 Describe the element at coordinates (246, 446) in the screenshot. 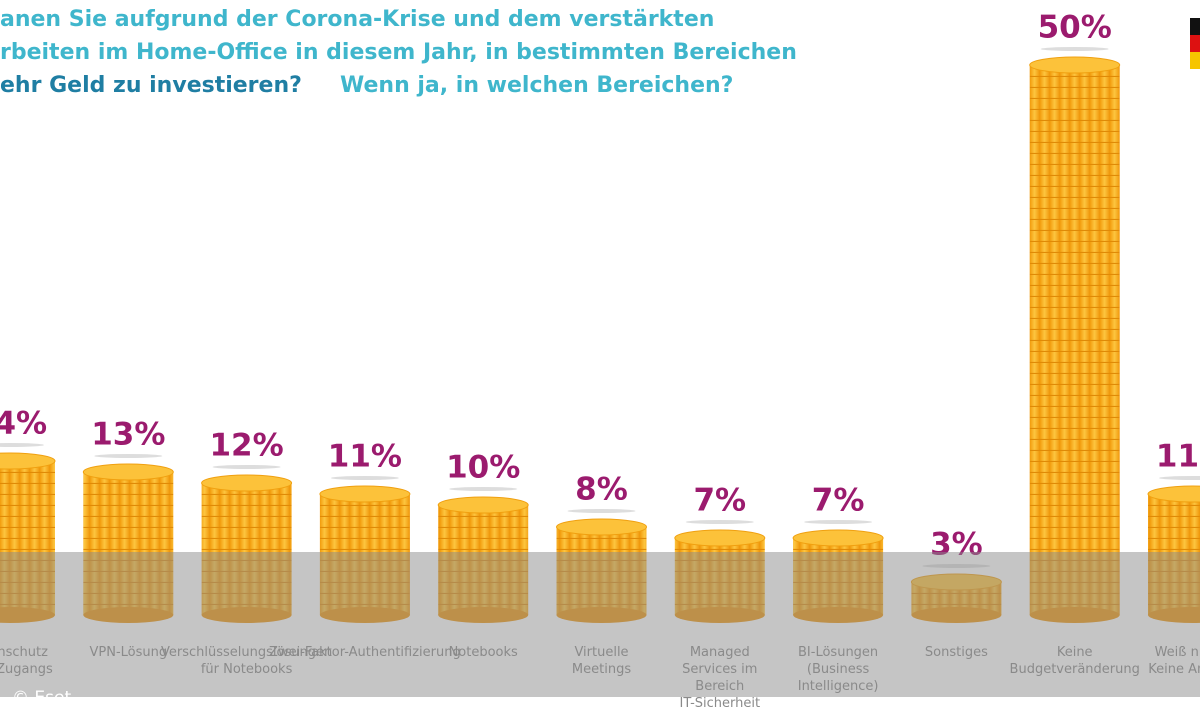

I see `value-label: 12%` at that location.